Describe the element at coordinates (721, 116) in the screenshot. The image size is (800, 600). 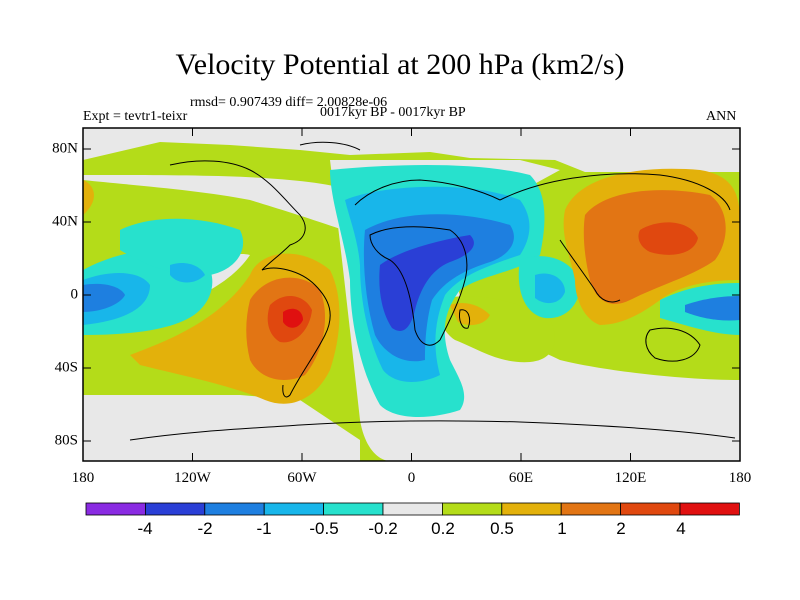
I see `season-label: ANN` at that location.